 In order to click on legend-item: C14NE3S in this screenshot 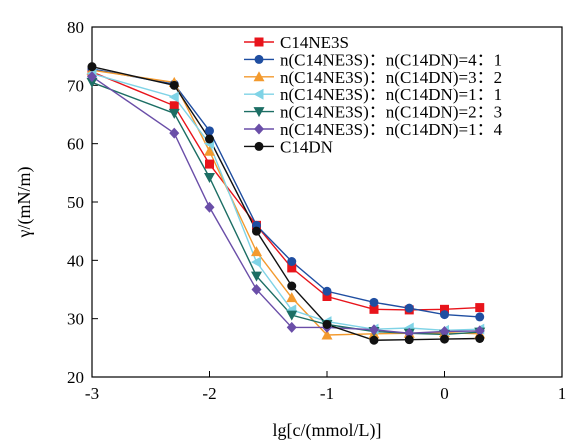, I will do `click(296, 42)`.